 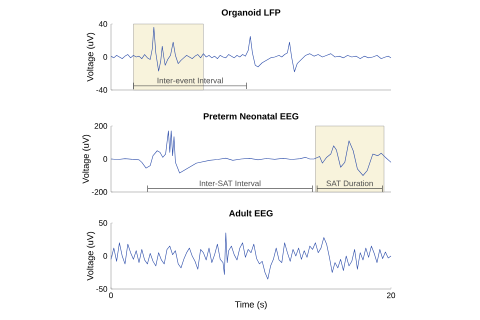 I want to click on x-axis-title: Time (s), so click(x=250, y=305).